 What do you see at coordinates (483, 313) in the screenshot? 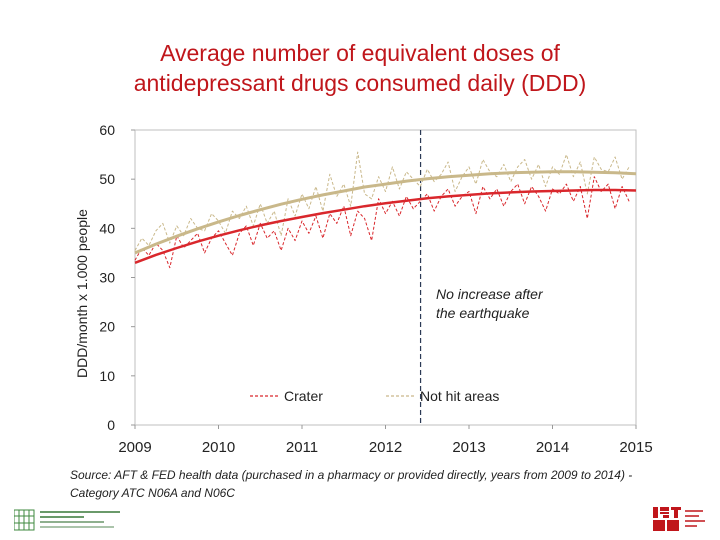
I see `annotation-line-2: the earthquake` at bounding box center [483, 313].